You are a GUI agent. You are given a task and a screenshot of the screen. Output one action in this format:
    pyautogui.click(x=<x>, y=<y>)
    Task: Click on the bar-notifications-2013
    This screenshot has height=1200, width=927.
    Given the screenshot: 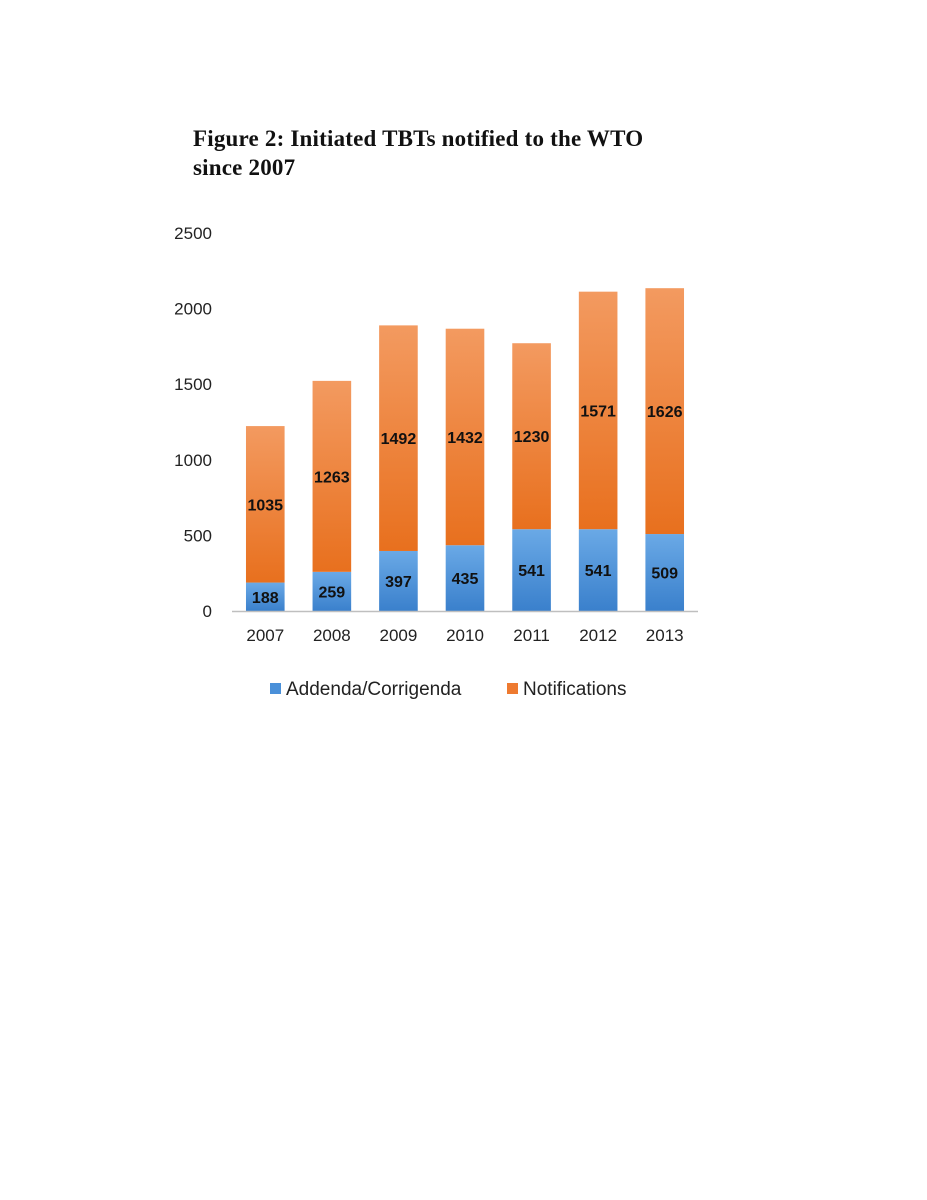 What is the action you would take?
    pyautogui.click(x=665, y=411)
    